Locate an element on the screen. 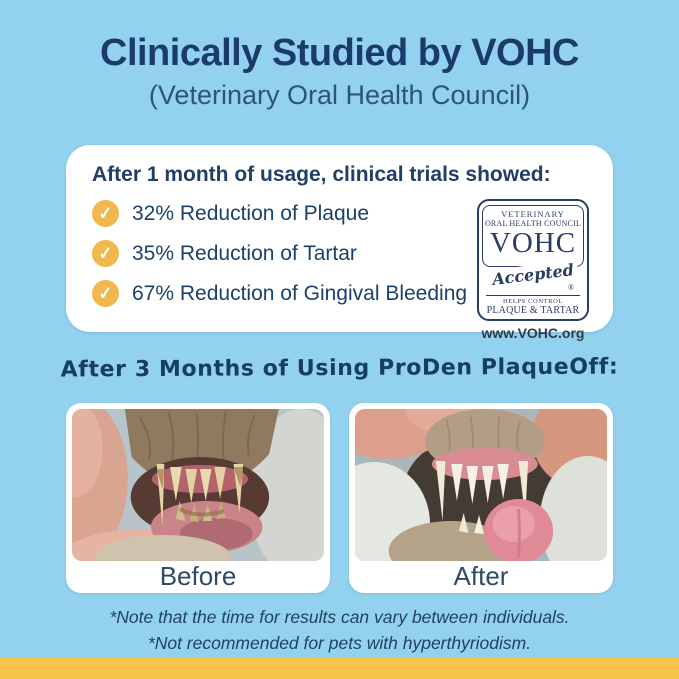  page-title: Clinically Studied by VOHC is located at coordinates (339, 53).